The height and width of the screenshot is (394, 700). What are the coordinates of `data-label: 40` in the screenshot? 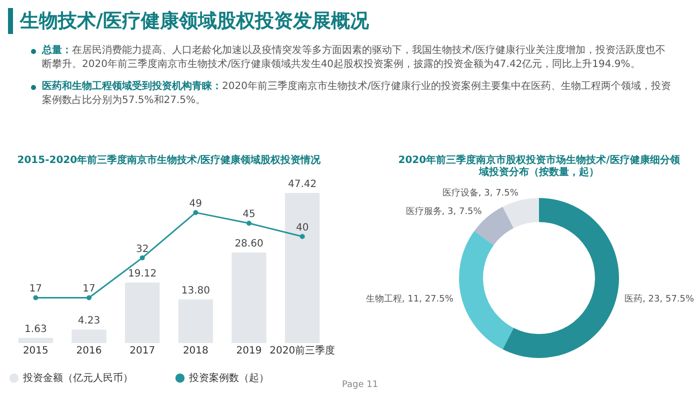 It's located at (302, 228).